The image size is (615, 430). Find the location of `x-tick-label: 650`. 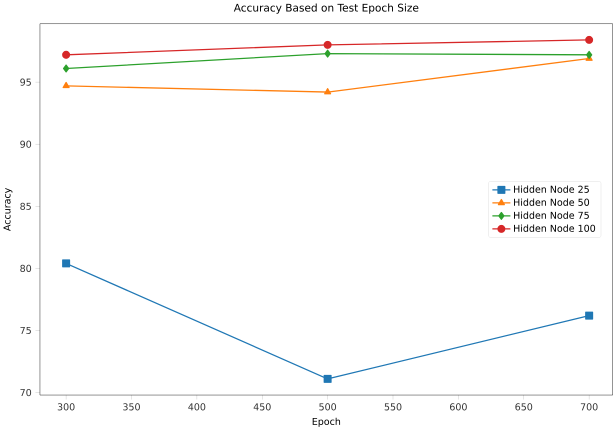

x-tick-label: 650 is located at coordinates (523, 406).